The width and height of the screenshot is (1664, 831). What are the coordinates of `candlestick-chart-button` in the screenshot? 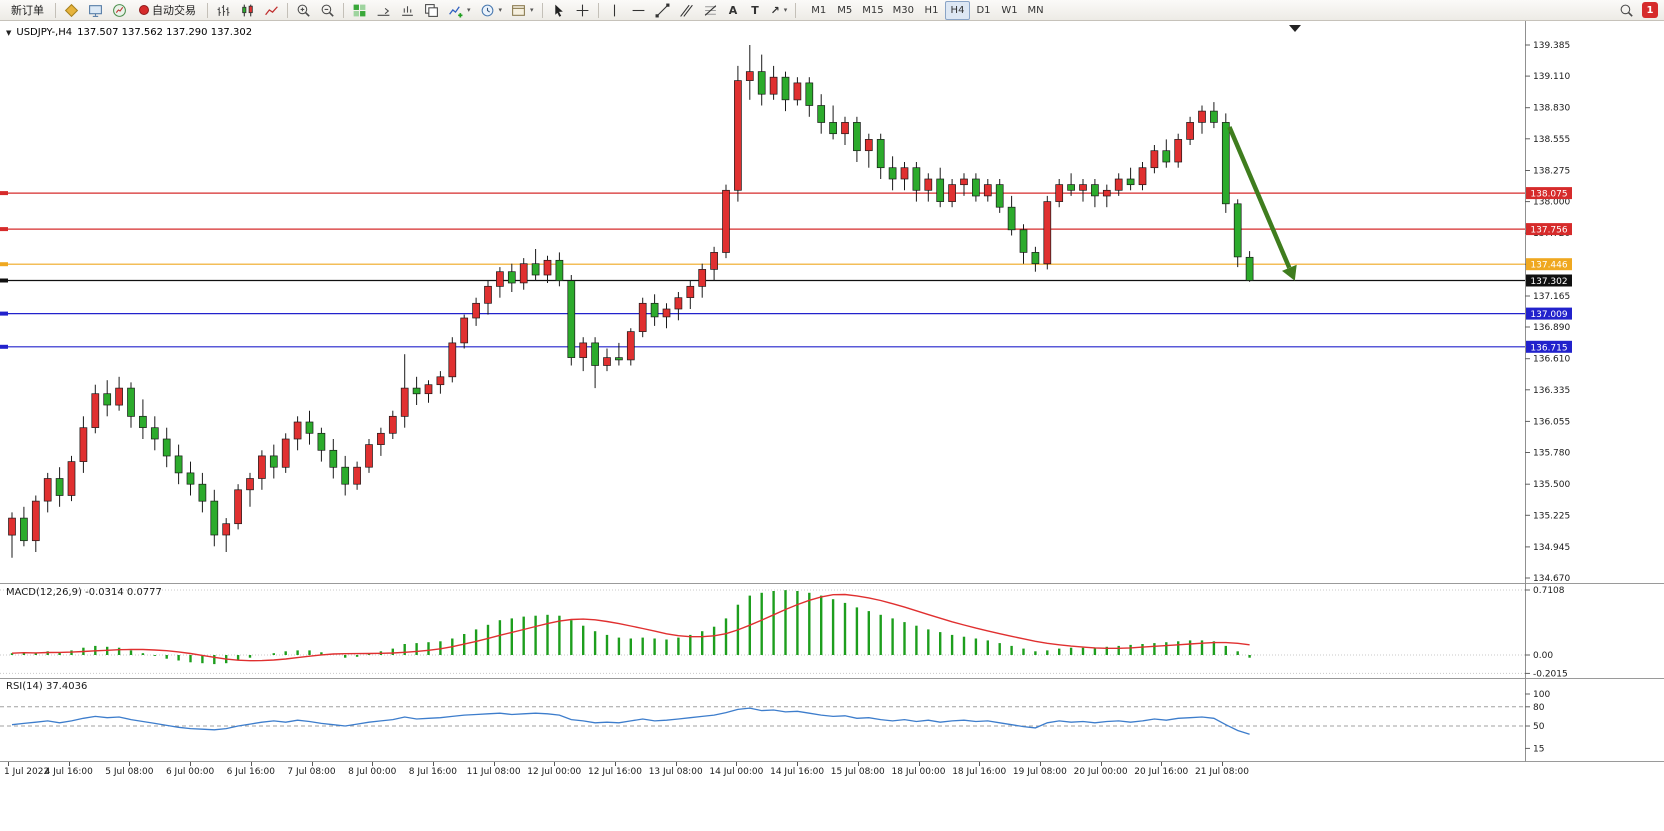 It's located at (247, 10).